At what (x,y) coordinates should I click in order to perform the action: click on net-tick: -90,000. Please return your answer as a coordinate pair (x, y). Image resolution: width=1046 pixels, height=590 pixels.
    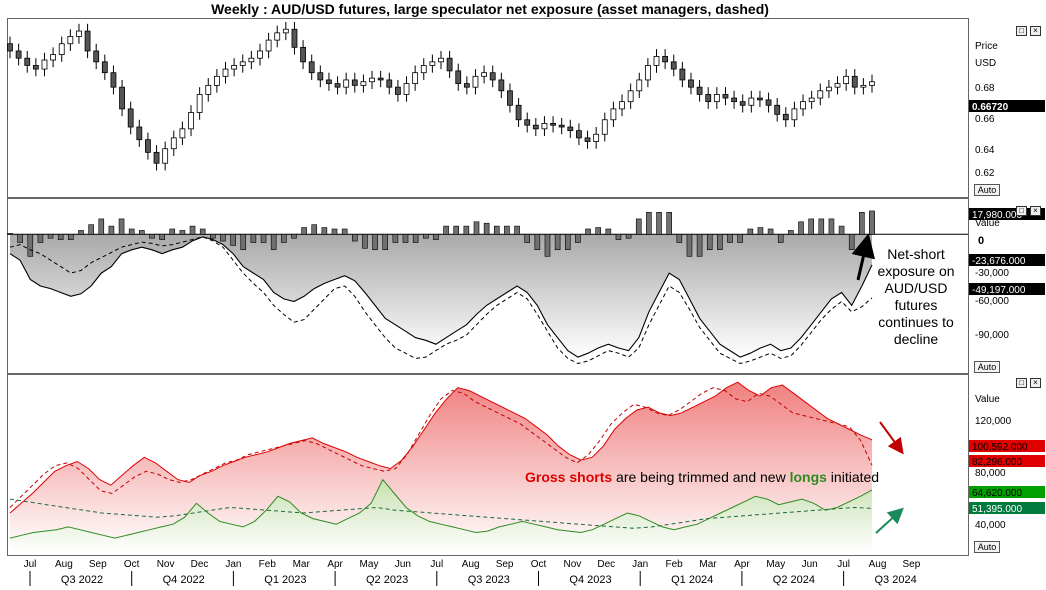
    Looking at the image, I should click on (992, 335).